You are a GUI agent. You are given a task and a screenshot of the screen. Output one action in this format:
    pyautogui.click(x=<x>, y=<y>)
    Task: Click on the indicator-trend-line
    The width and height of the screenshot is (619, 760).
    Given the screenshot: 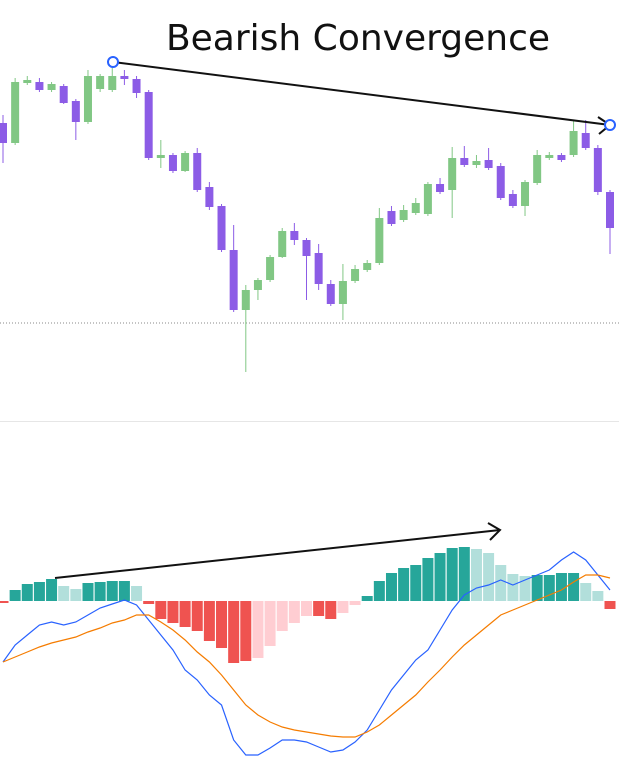 What is the action you would take?
    pyautogui.click(x=277, y=554)
    